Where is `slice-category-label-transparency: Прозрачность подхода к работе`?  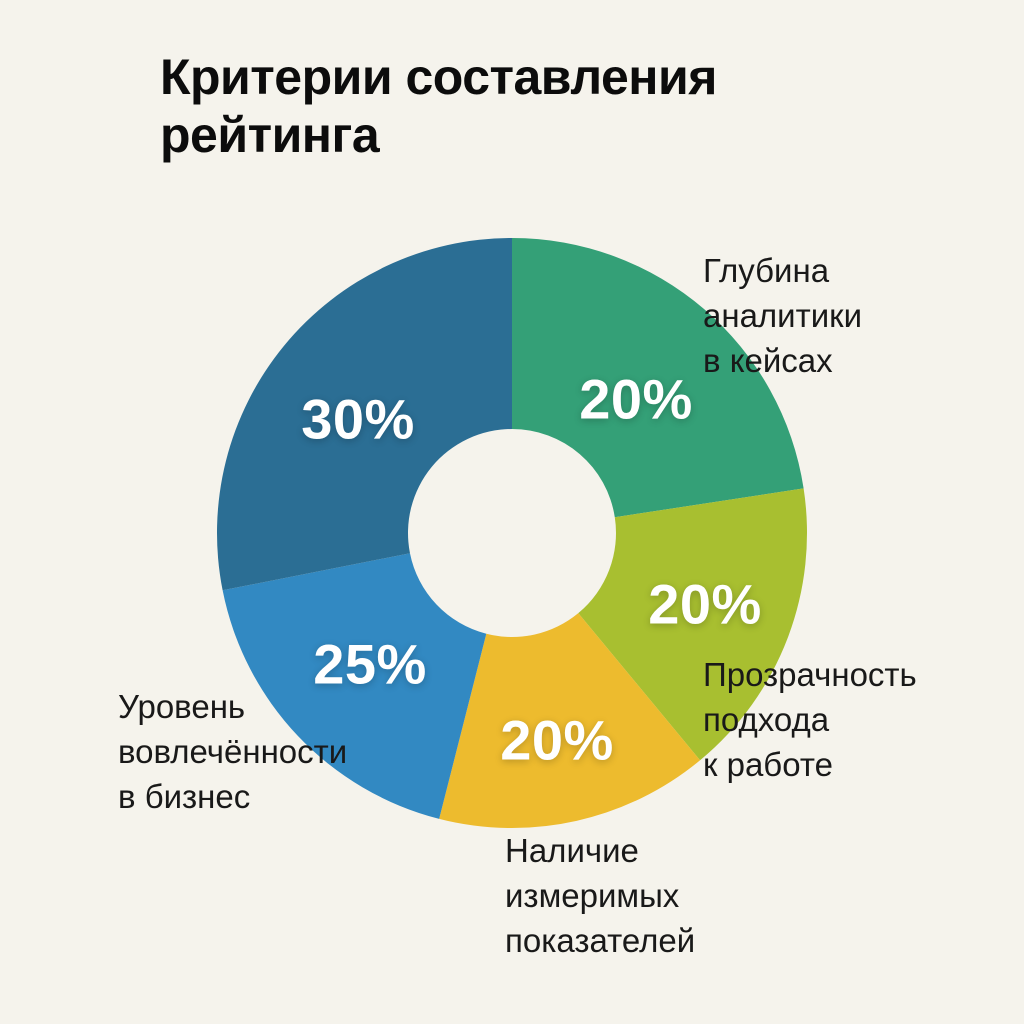
slice-category-label-transparency: Прозрачность подхода к работе is located at coordinates (810, 719).